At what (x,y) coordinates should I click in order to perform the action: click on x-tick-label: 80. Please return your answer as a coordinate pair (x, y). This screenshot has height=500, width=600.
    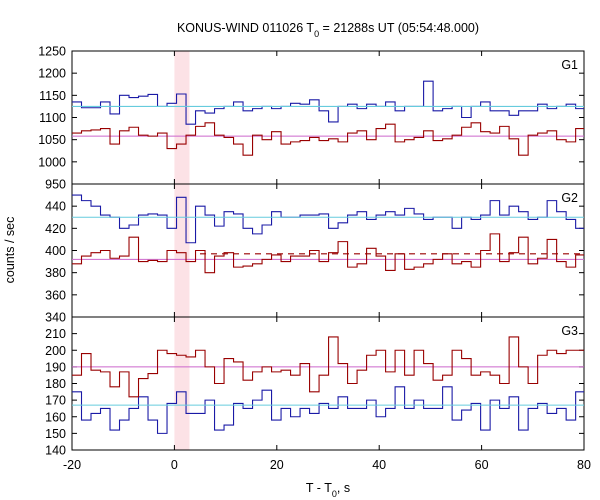
    Looking at the image, I should click on (584, 465).